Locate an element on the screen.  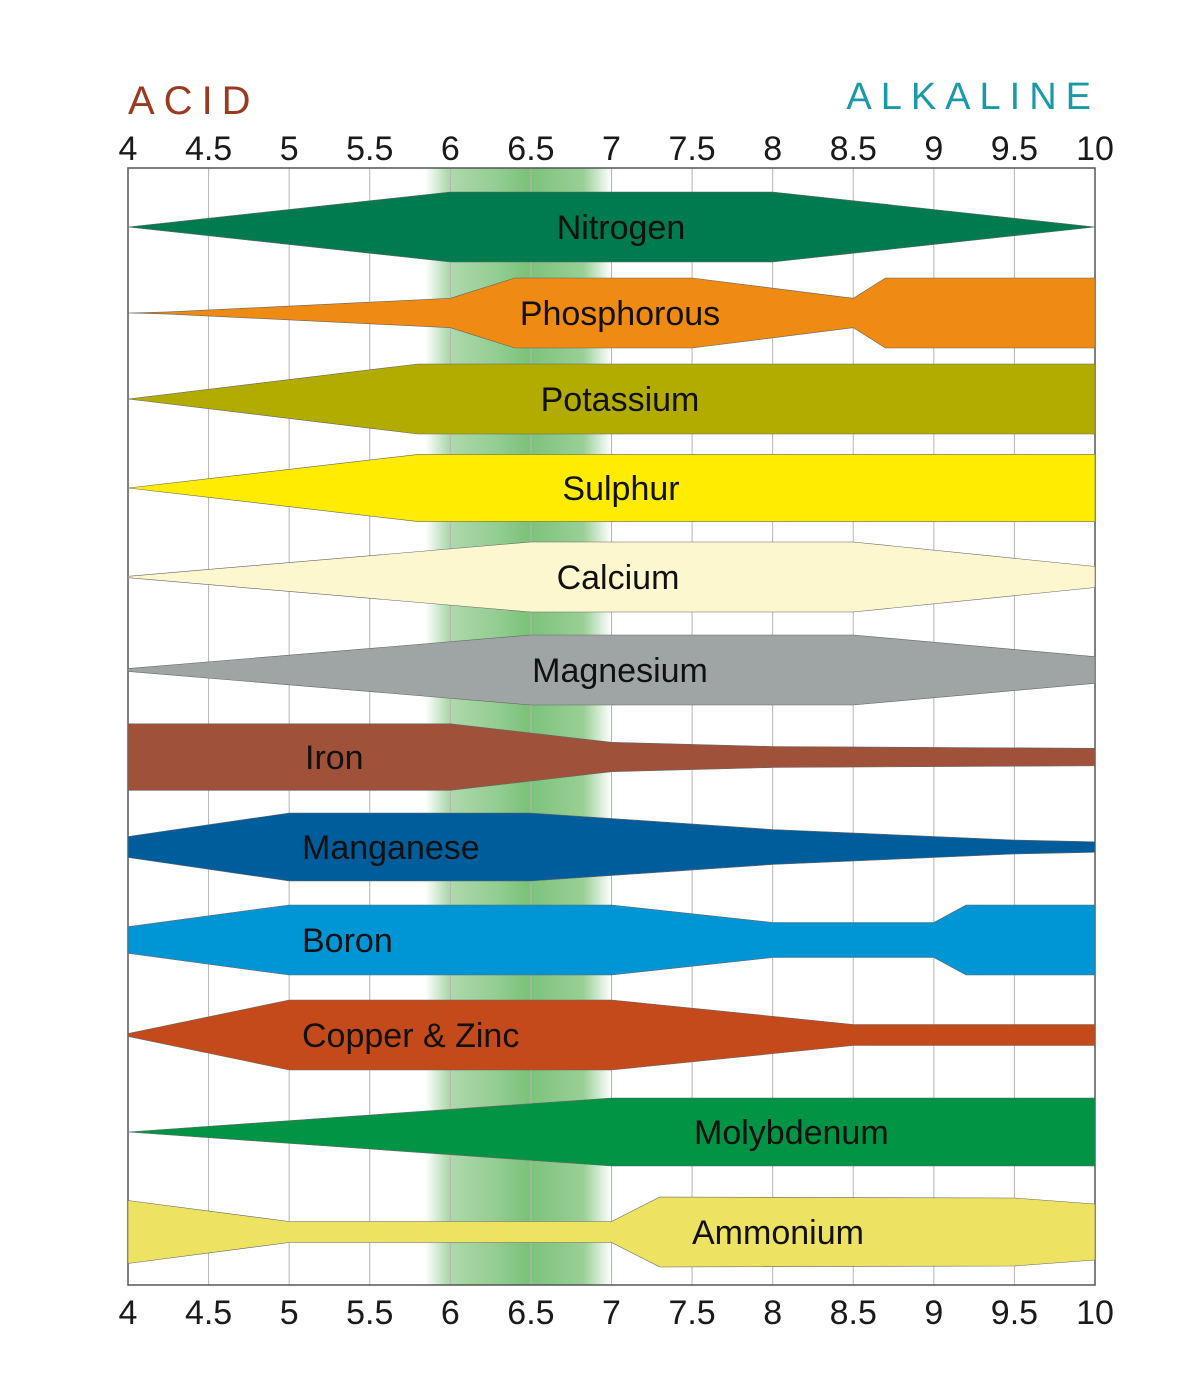
band-label: Molybdenum is located at coordinates (791, 1133).